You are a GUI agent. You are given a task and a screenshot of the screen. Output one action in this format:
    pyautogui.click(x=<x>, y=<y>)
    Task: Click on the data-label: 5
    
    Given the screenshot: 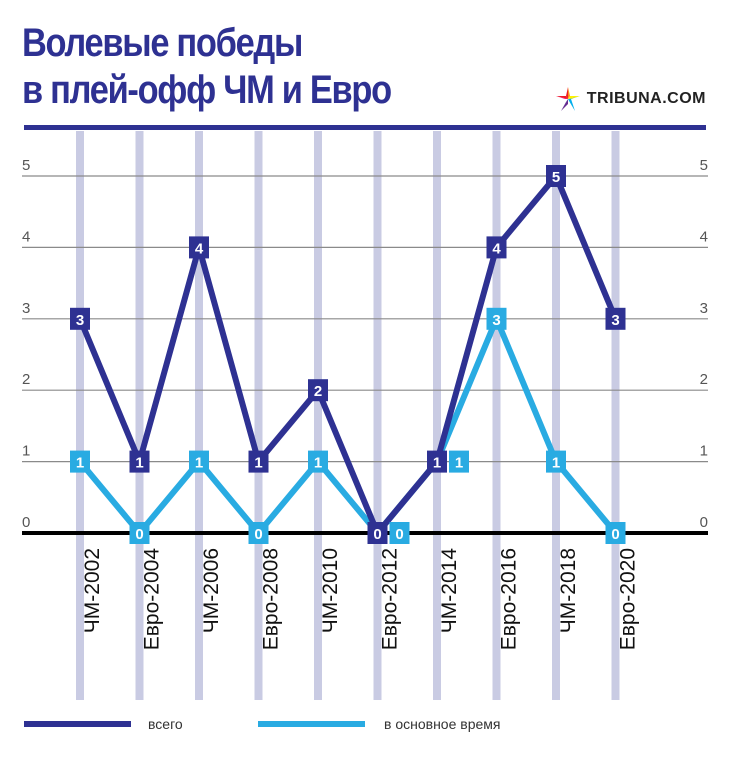 What is the action you would take?
    pyautogui.click(x=556, y=176)
    